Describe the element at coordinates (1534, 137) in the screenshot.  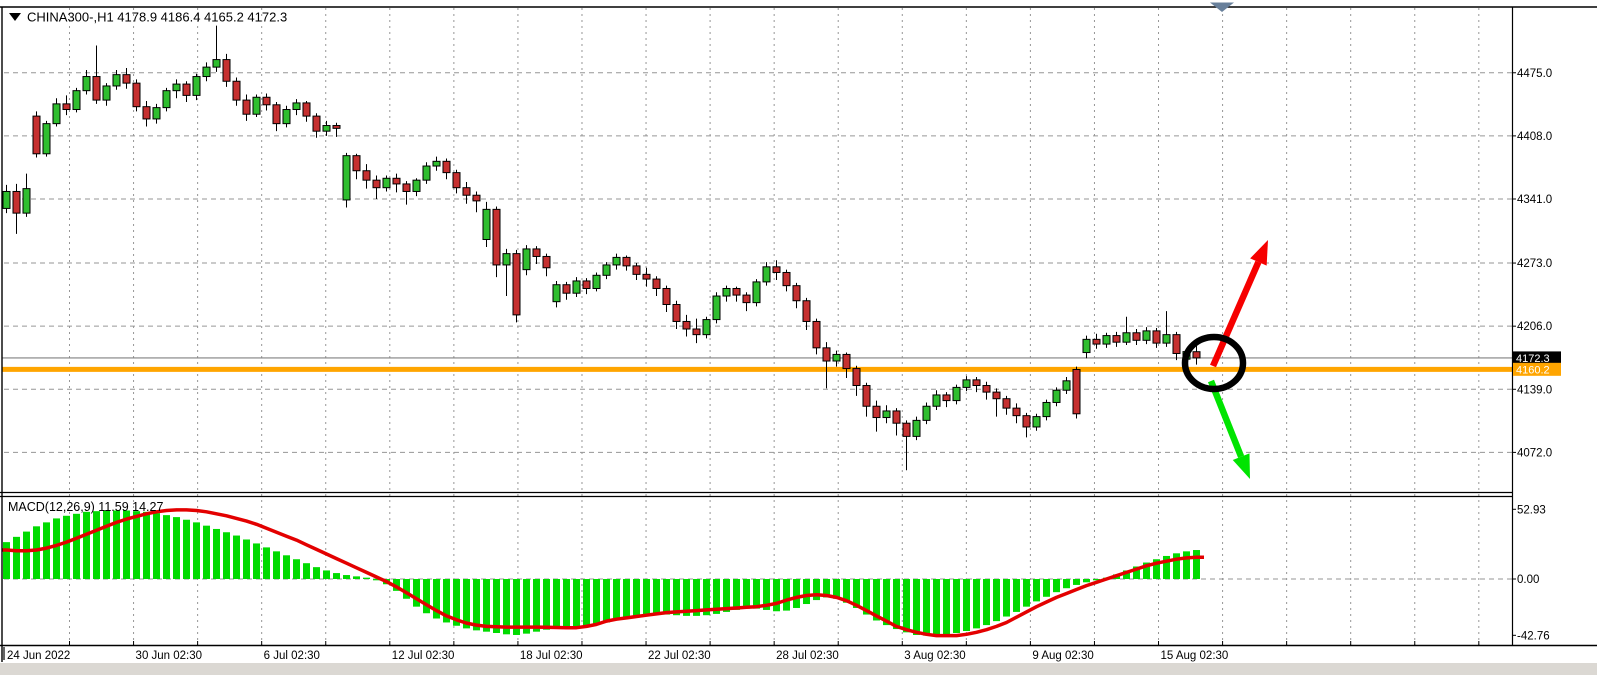
I see `price-axis-label: 4408.0` at that location.